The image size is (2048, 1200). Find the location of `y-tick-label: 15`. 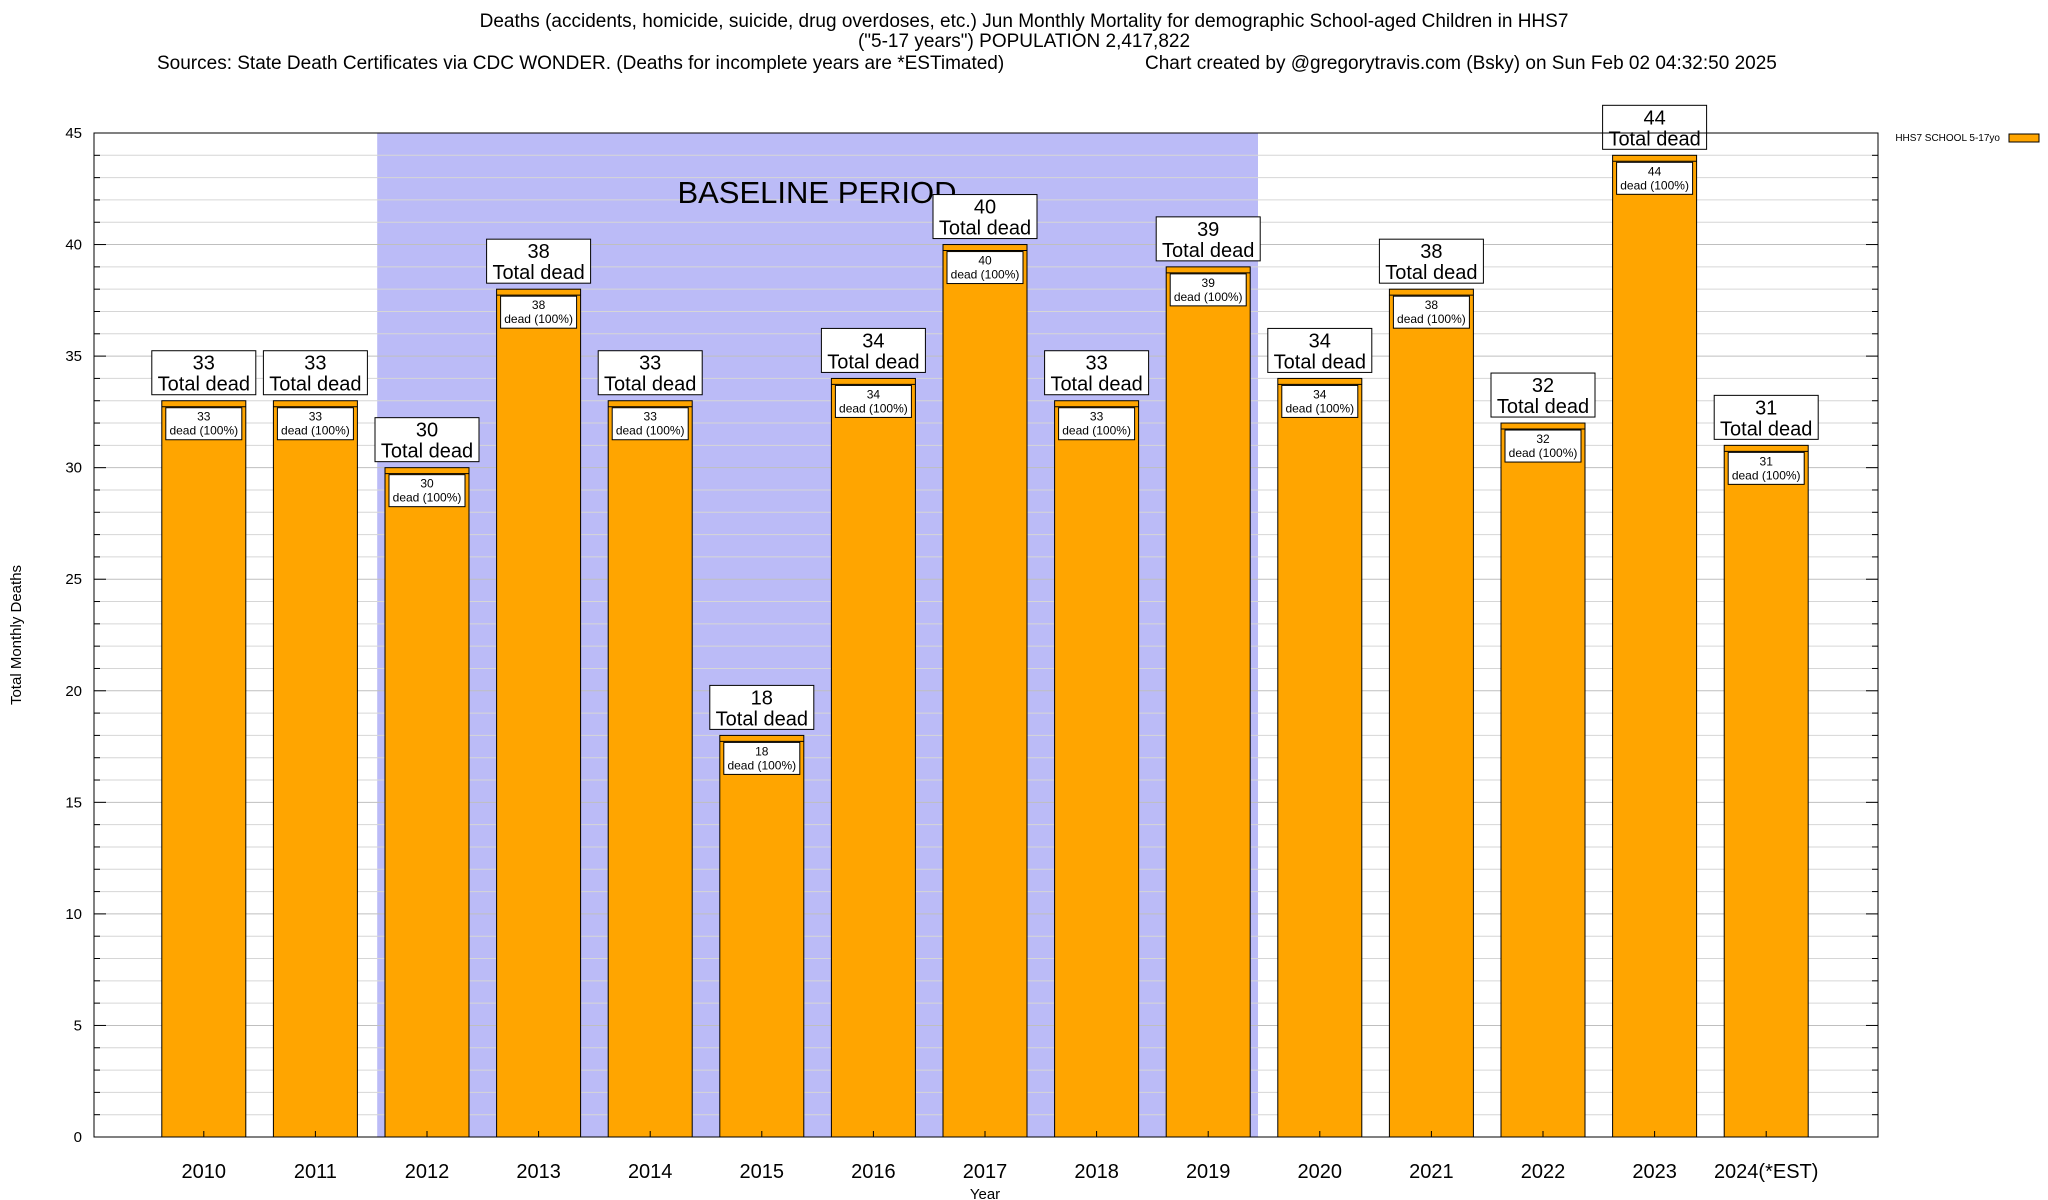

y-tick-label: 15 is located at coordinates (73, 802).